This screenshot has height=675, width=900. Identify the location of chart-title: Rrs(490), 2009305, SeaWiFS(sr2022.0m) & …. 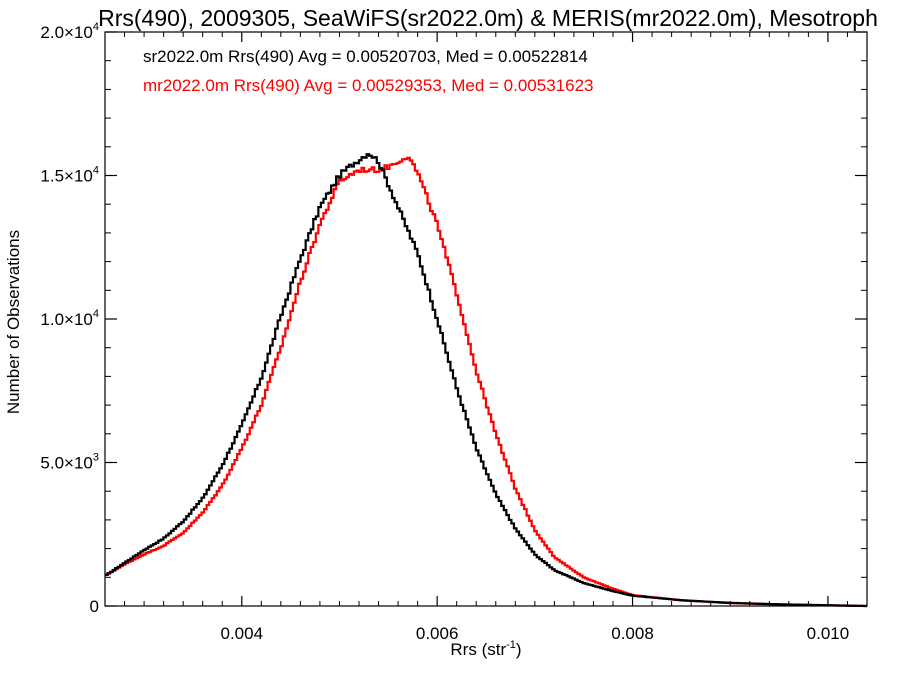
(488, 18).